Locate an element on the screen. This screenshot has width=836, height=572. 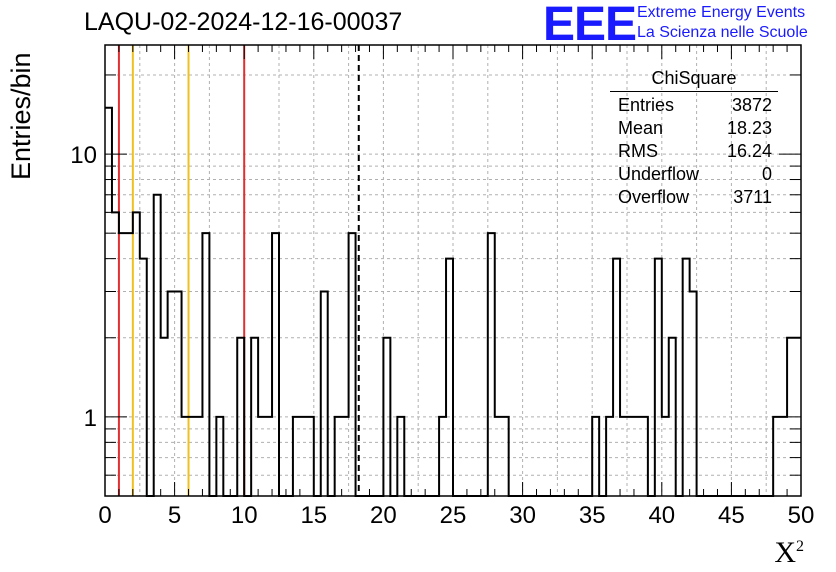
stats-value: 3872 is located at coordinates (751, 105).